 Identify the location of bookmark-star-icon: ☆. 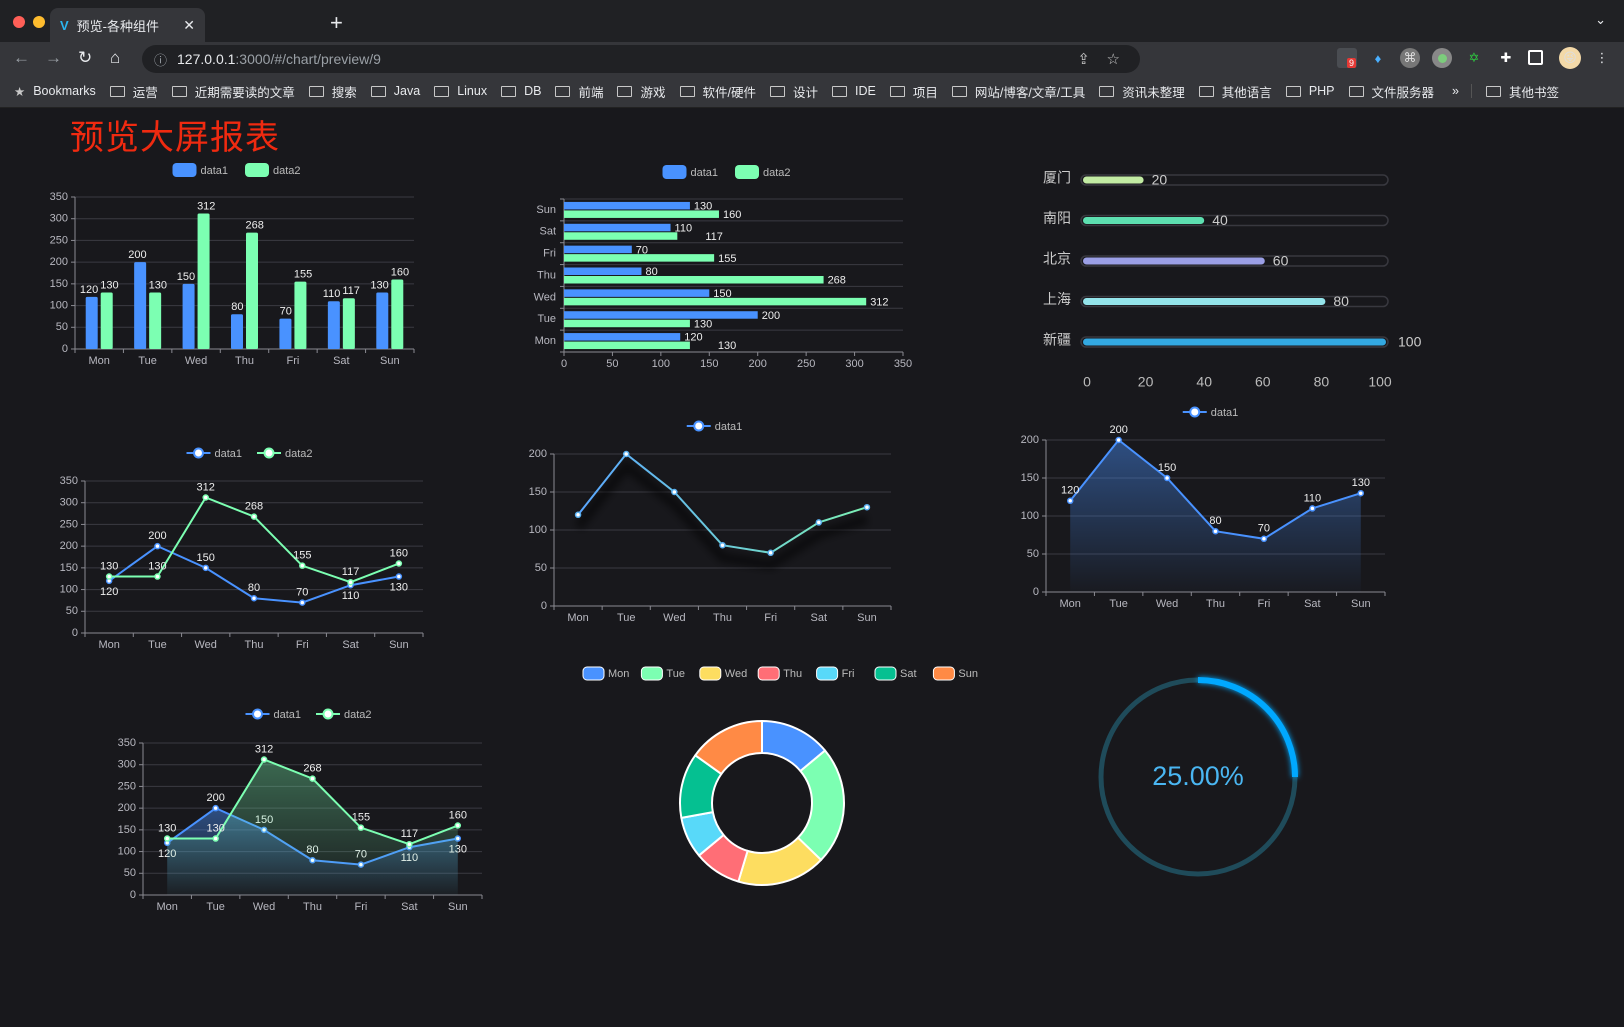
(1113, 59).